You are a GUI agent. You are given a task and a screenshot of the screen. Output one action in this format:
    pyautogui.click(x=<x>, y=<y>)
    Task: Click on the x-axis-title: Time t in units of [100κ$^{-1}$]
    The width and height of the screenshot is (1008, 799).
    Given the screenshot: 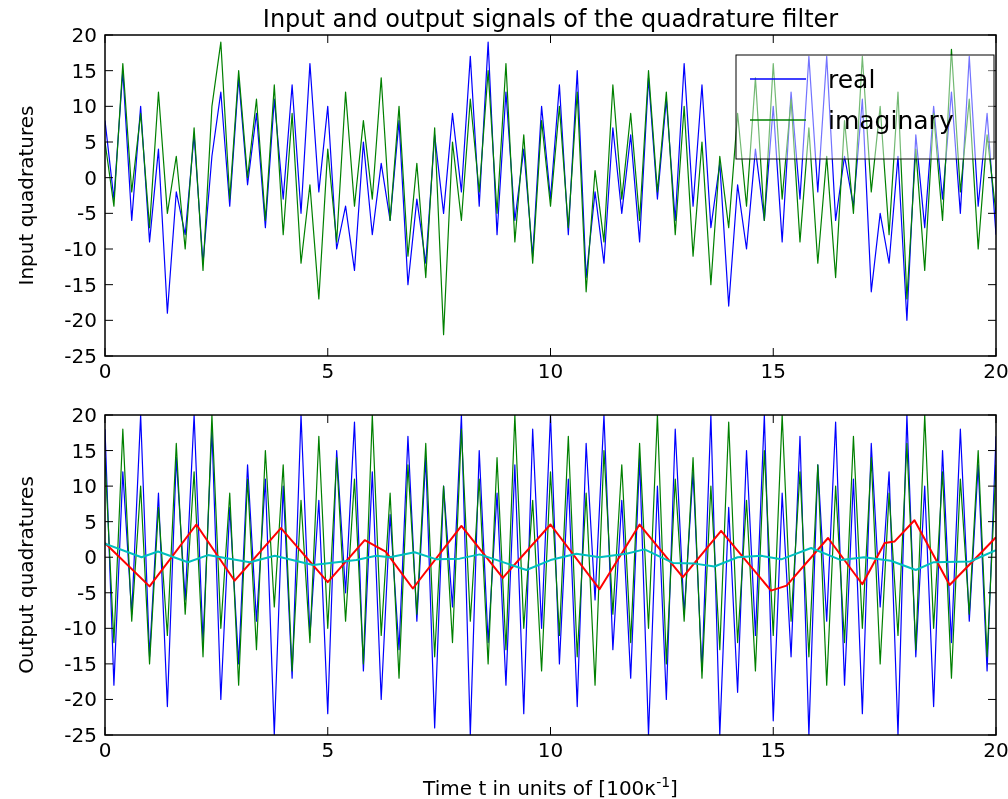 What is the action you would take?
    pyautogui.click(x=550, y=786)
    